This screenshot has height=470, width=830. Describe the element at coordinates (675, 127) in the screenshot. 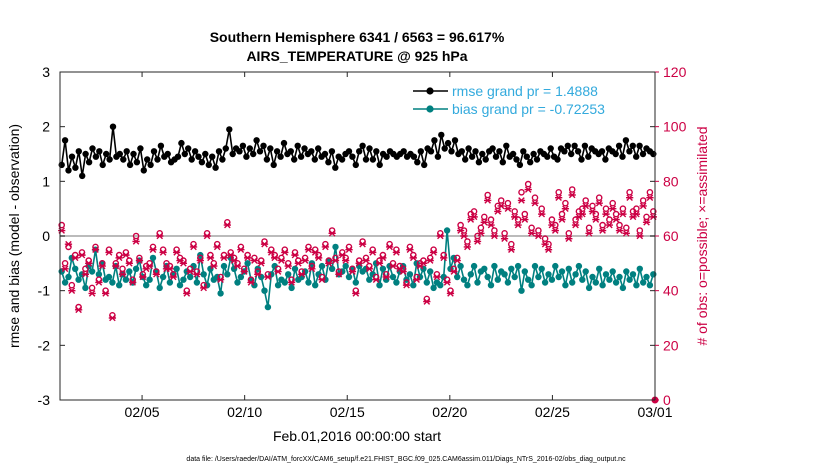

I see `y2-tick-label: 100` at that location.